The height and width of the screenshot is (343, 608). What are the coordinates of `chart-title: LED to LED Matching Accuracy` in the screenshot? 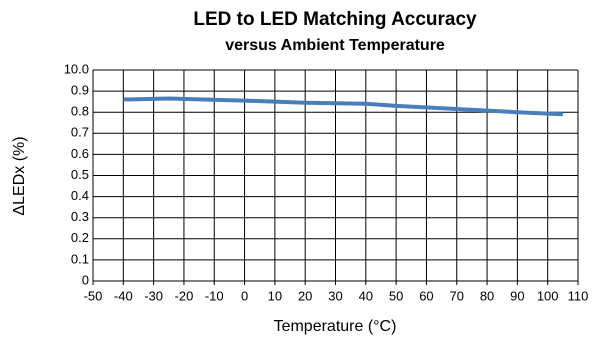 It's located at (335, 19).